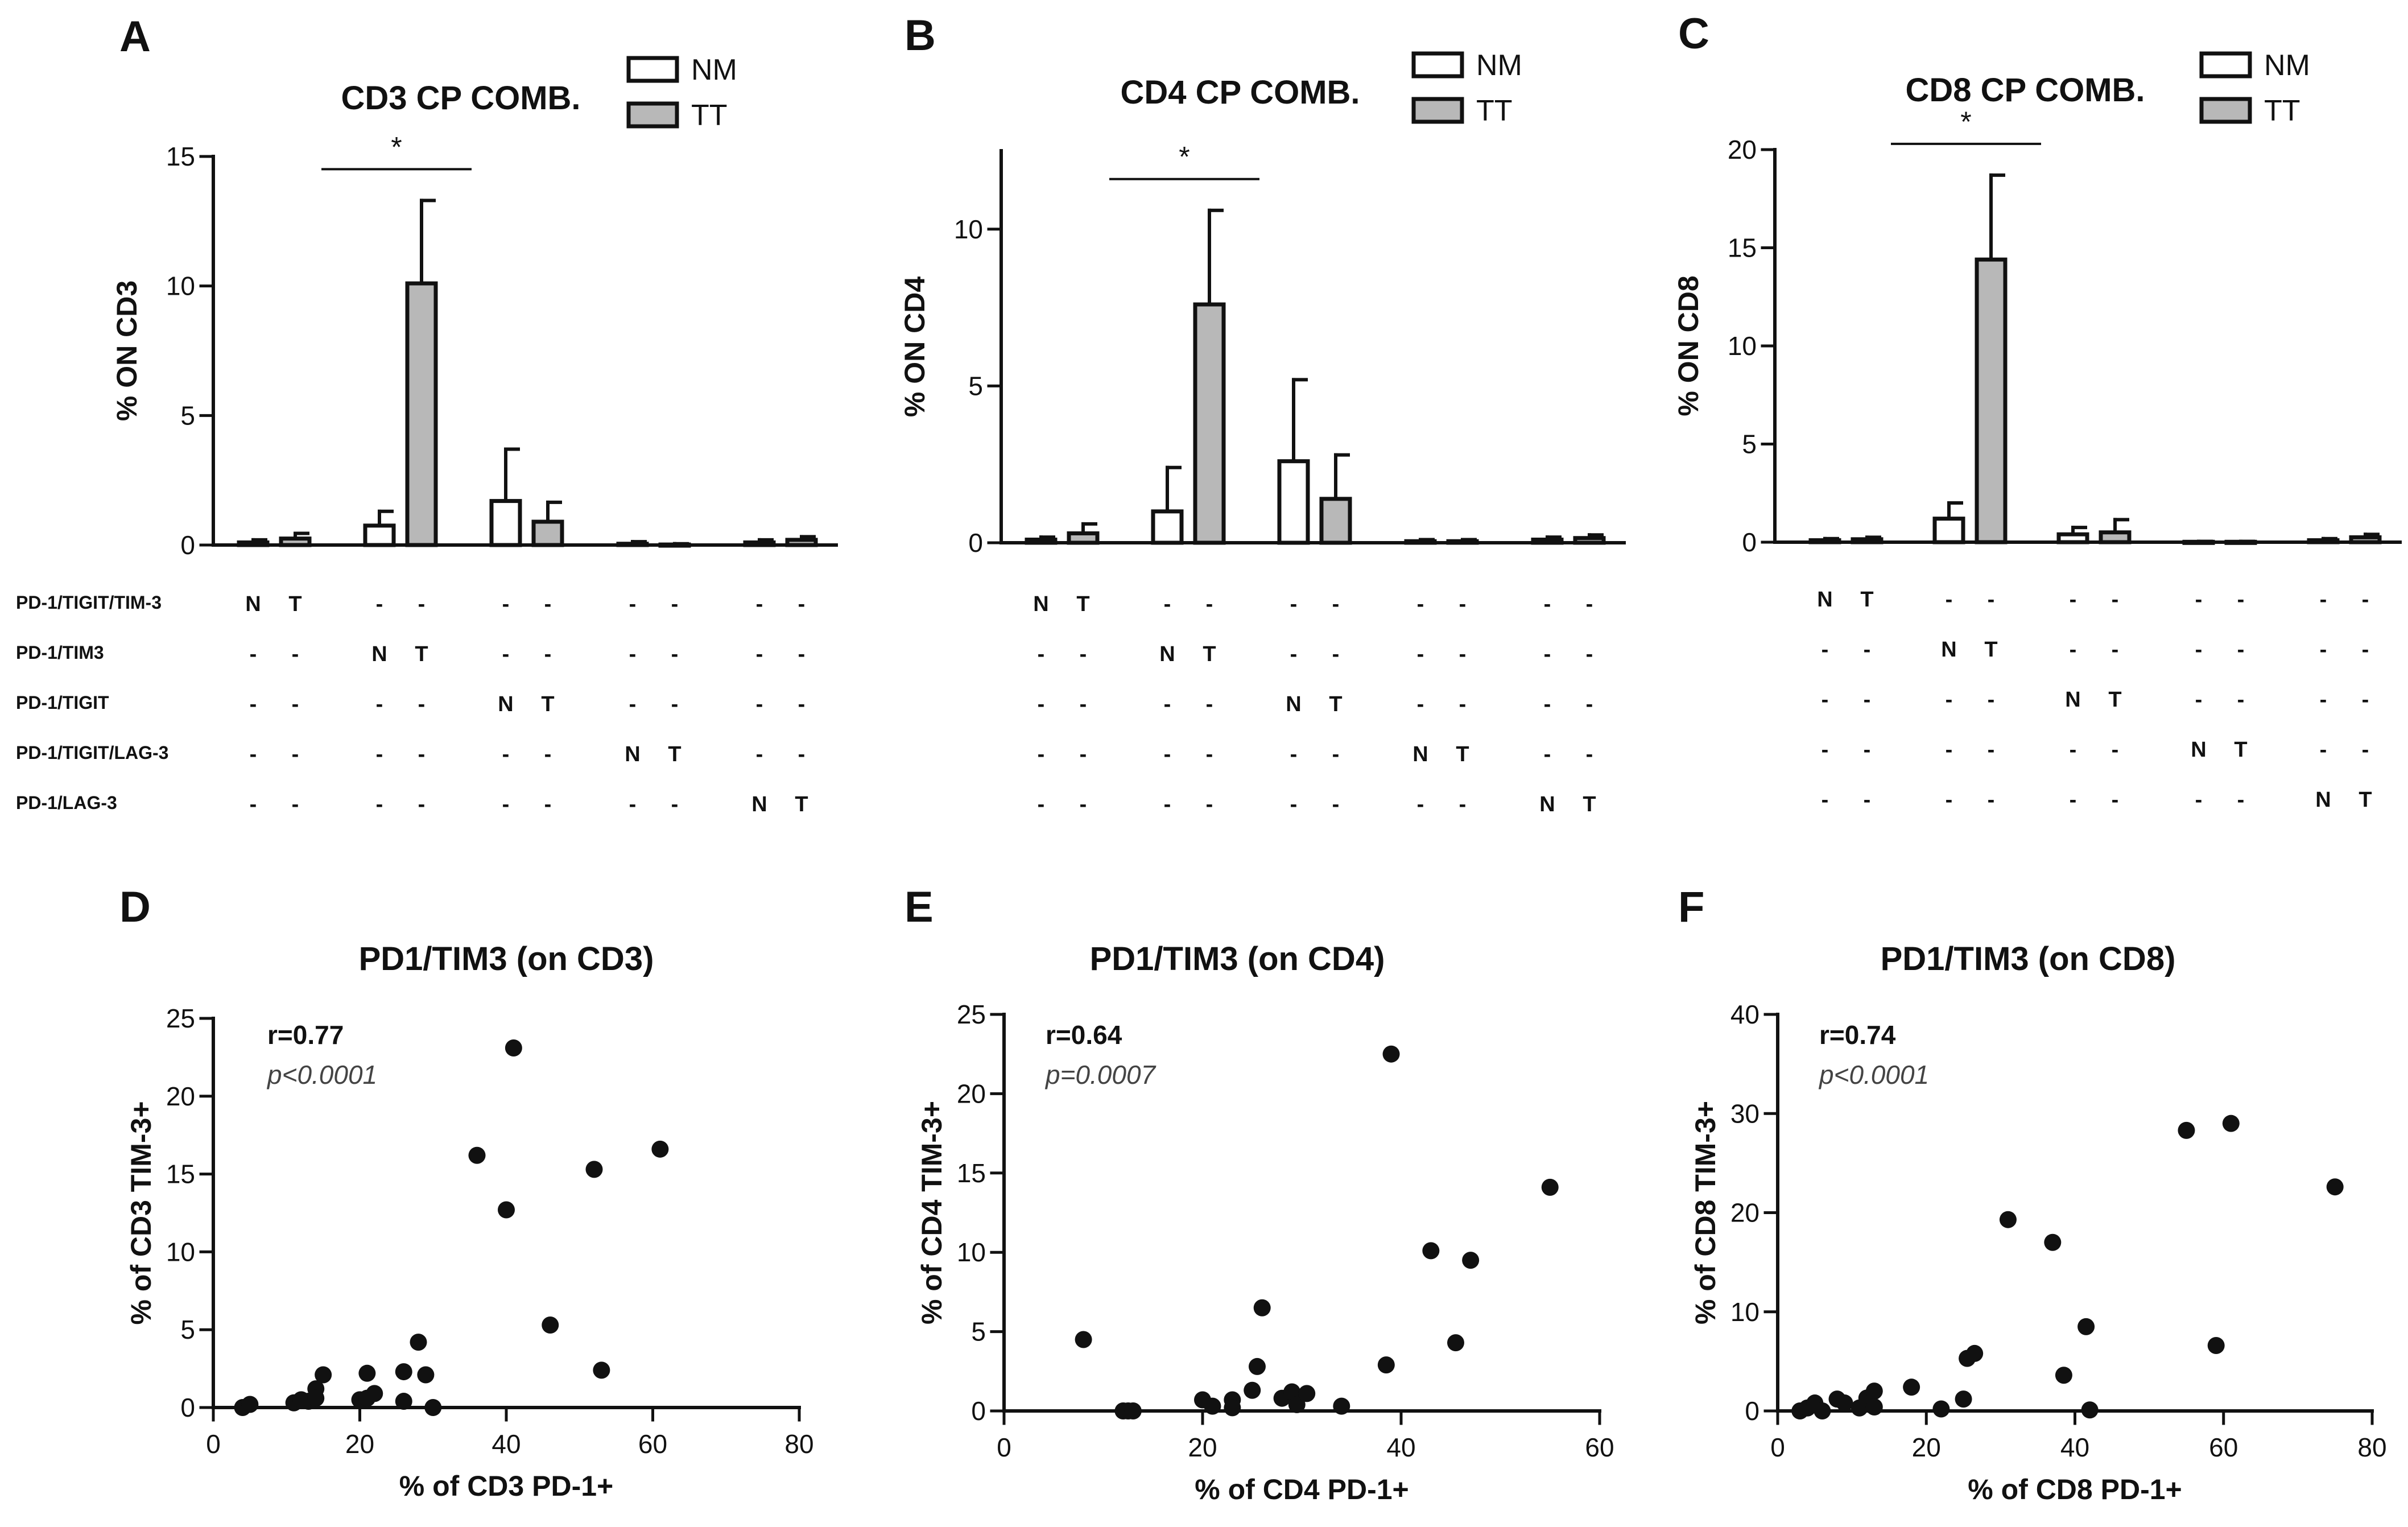 The image size is (2408, 1527). Describe the element at coordinates (1100, 1074) in the screenshot. I see `correlation-p: p=0.0007` at that location.